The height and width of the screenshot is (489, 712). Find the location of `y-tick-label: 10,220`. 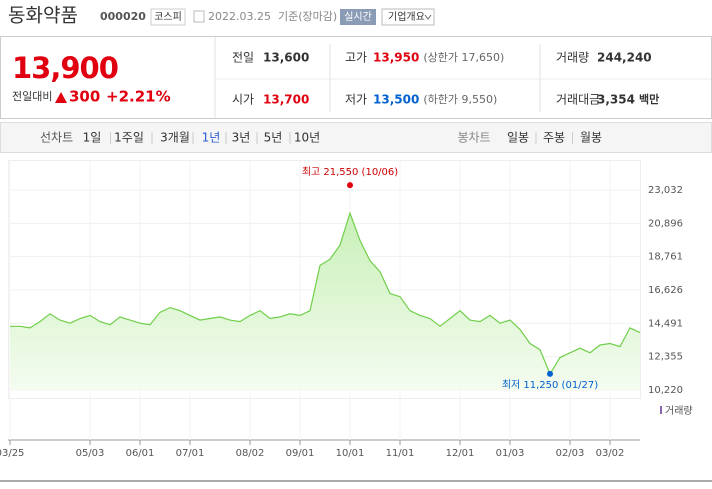

y-tick-label: 10,220 is located at coordinates (665, 390).